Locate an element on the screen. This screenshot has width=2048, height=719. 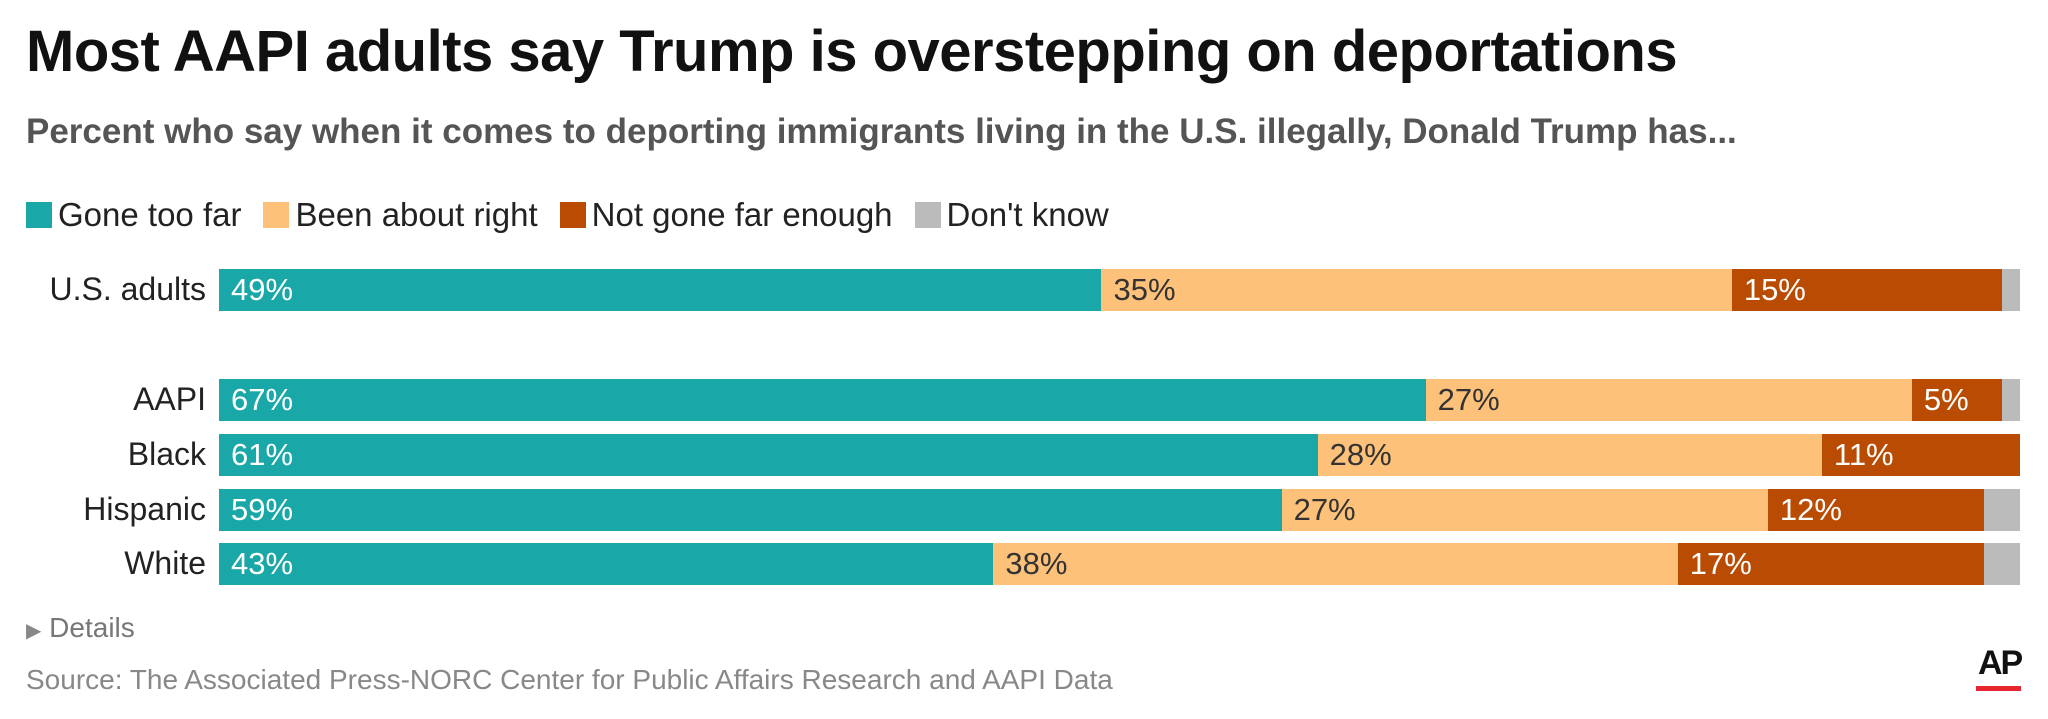
bar-row: 43% 38% 17% is located at coordinates (1119, 564).